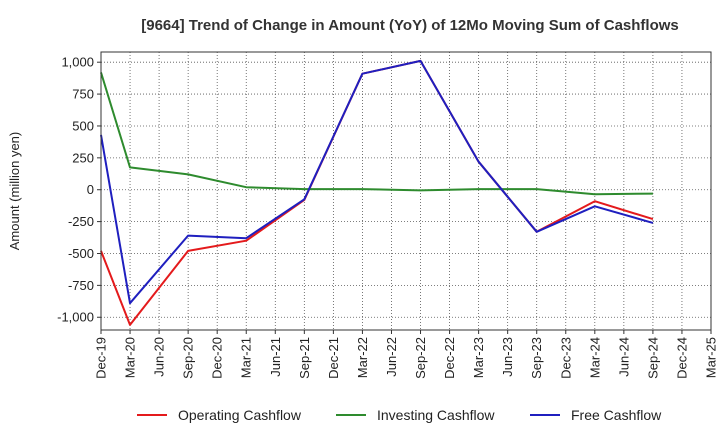 The width and height of the screenshot is (720, 440). I want to click on legend-label: Free Cashflow, so click(616, 415).